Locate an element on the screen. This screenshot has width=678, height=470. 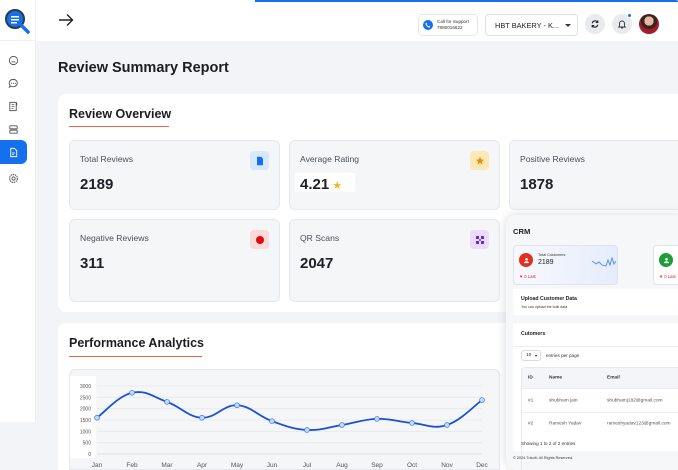
face-icon is located at coordinates (13, 60).